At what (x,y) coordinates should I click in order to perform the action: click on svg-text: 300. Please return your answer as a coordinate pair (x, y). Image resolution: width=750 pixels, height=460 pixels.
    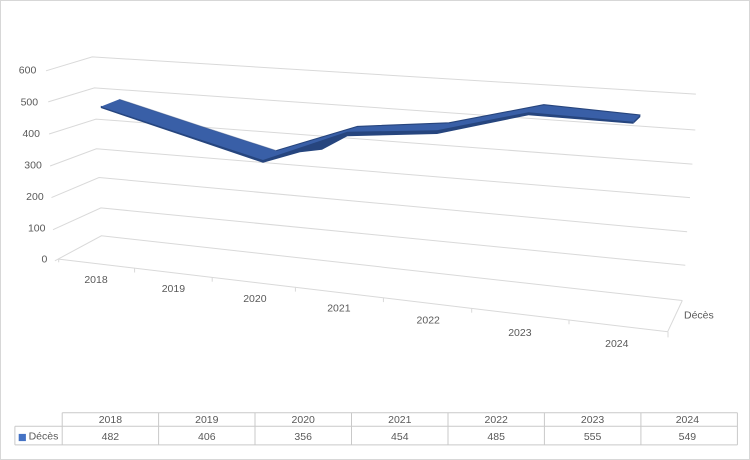
    Looking at the image, I should click on (33, 166).